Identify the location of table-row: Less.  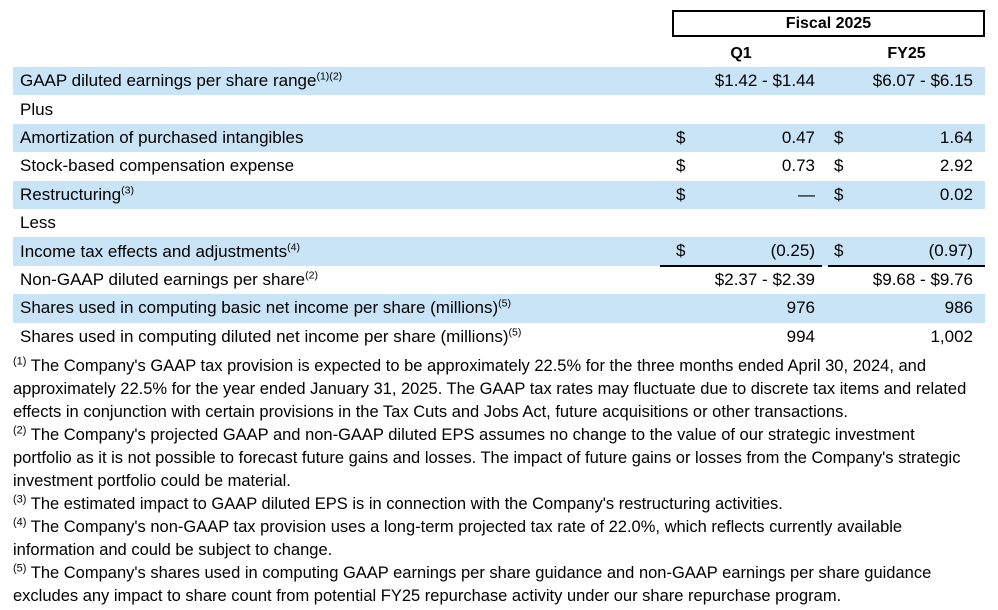
(499, 223).